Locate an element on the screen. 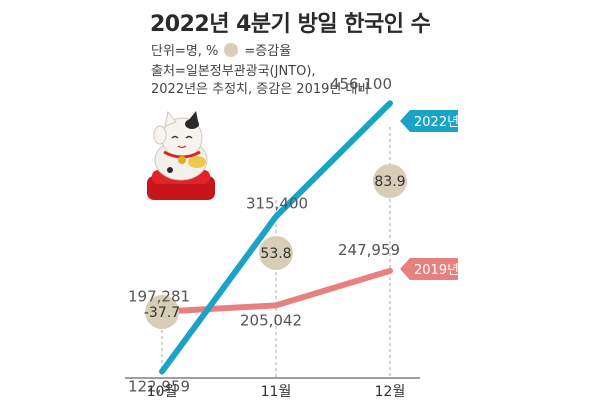 Image resolution: width=600 pixels, height=413 pixels. change-rate-bubble-dec: 83.9 is located at coordinates (390, 181).